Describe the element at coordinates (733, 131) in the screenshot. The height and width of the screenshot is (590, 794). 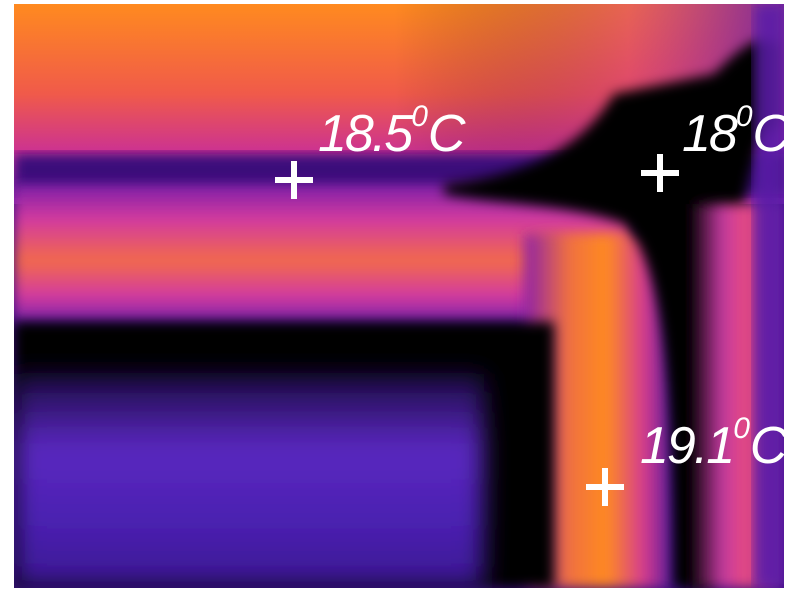
I see `temperature-label: 180C` at that location.